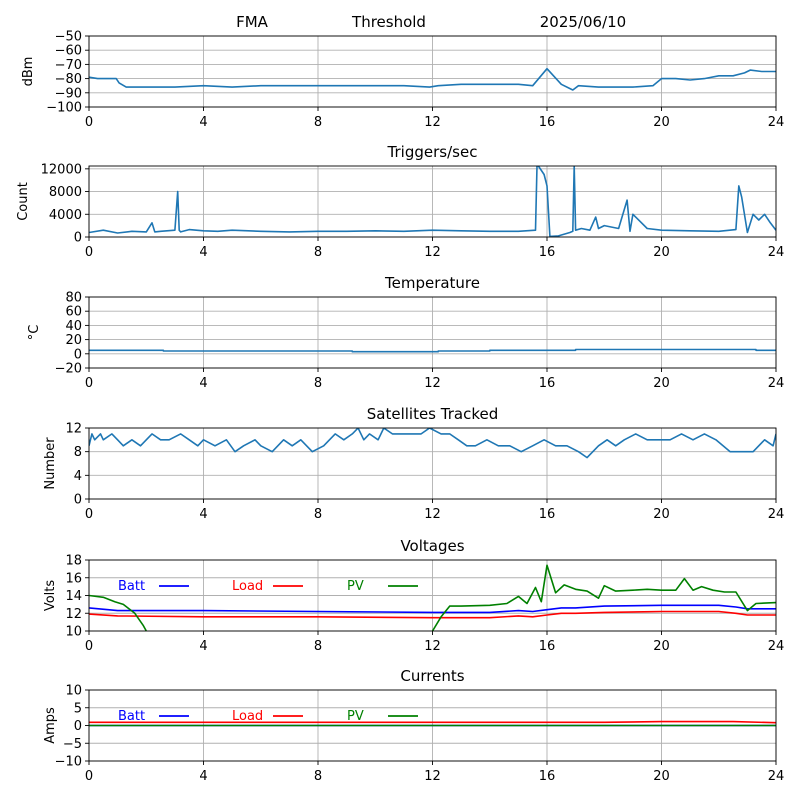  Describe the element at coordinates (432, 350) in the screenshot. I see `series-line-temperature` at that location.